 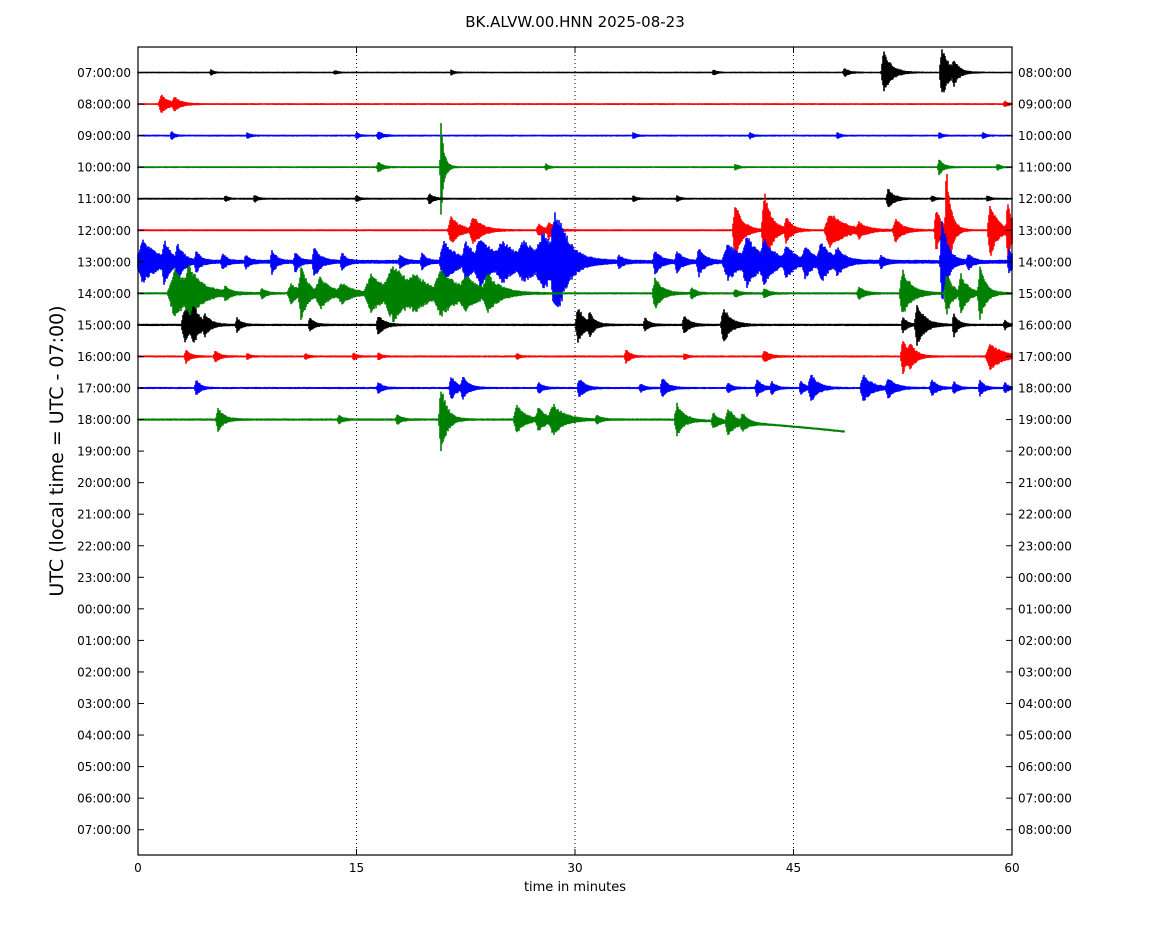 What do you see at coordinates (104, 546) in the screenshot?
I see `left-tick-label: 22:00:00` at bounding box center [104, 546].